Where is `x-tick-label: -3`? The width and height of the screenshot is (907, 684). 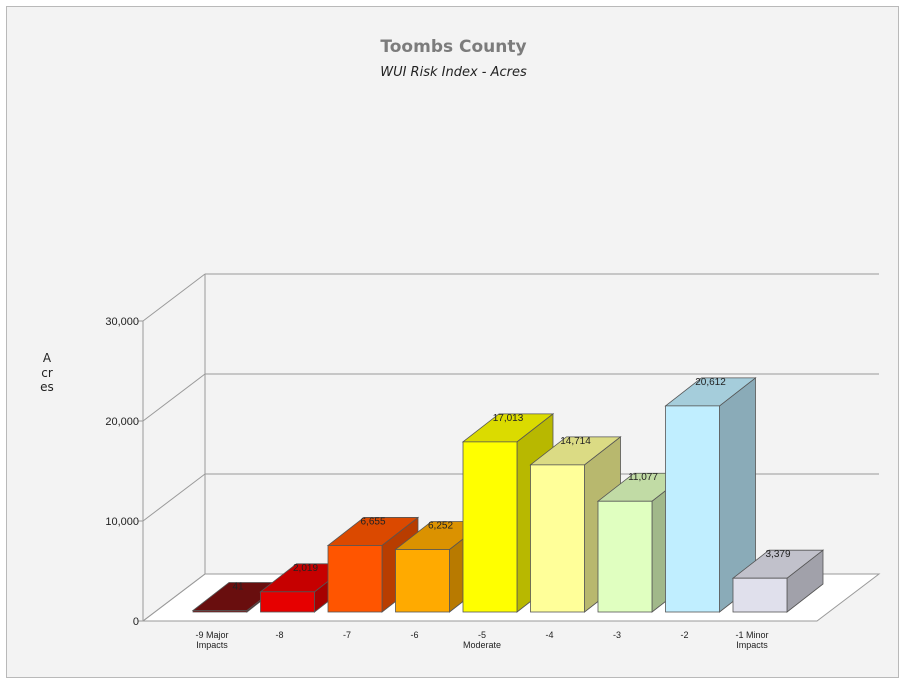 x-tick-label: -3 is located at coordinates (617, 635).